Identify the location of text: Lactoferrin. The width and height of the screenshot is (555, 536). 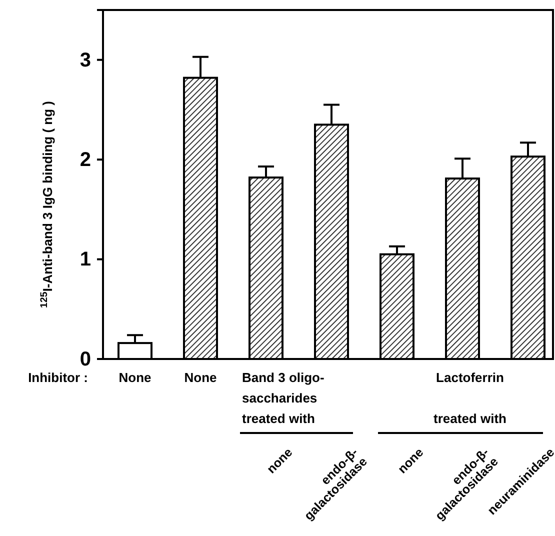
(470, 377).